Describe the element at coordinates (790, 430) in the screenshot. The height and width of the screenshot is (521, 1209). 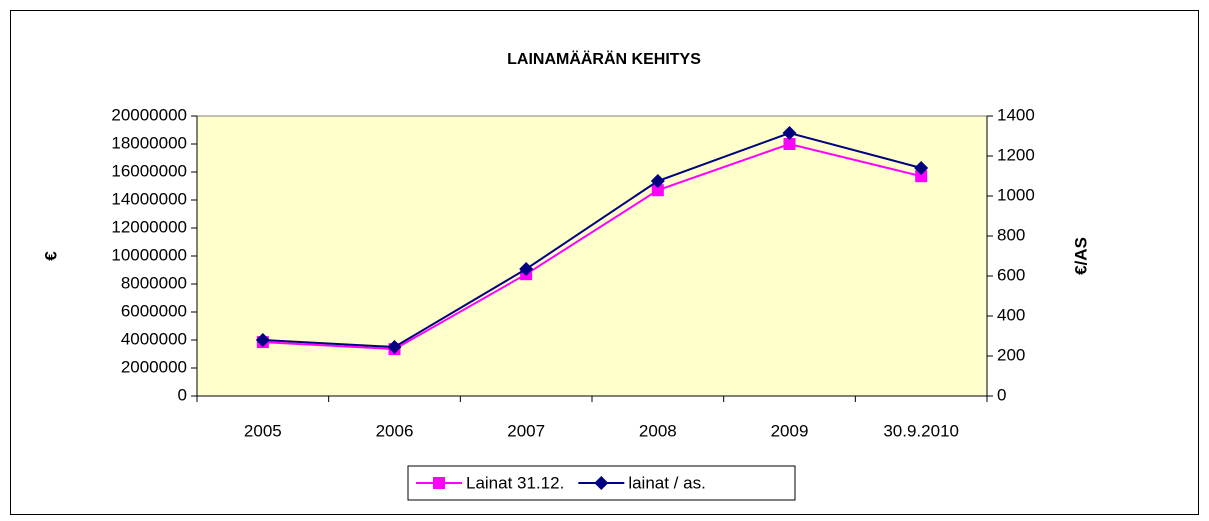
I see `x-tick-label: 2009` at that location.